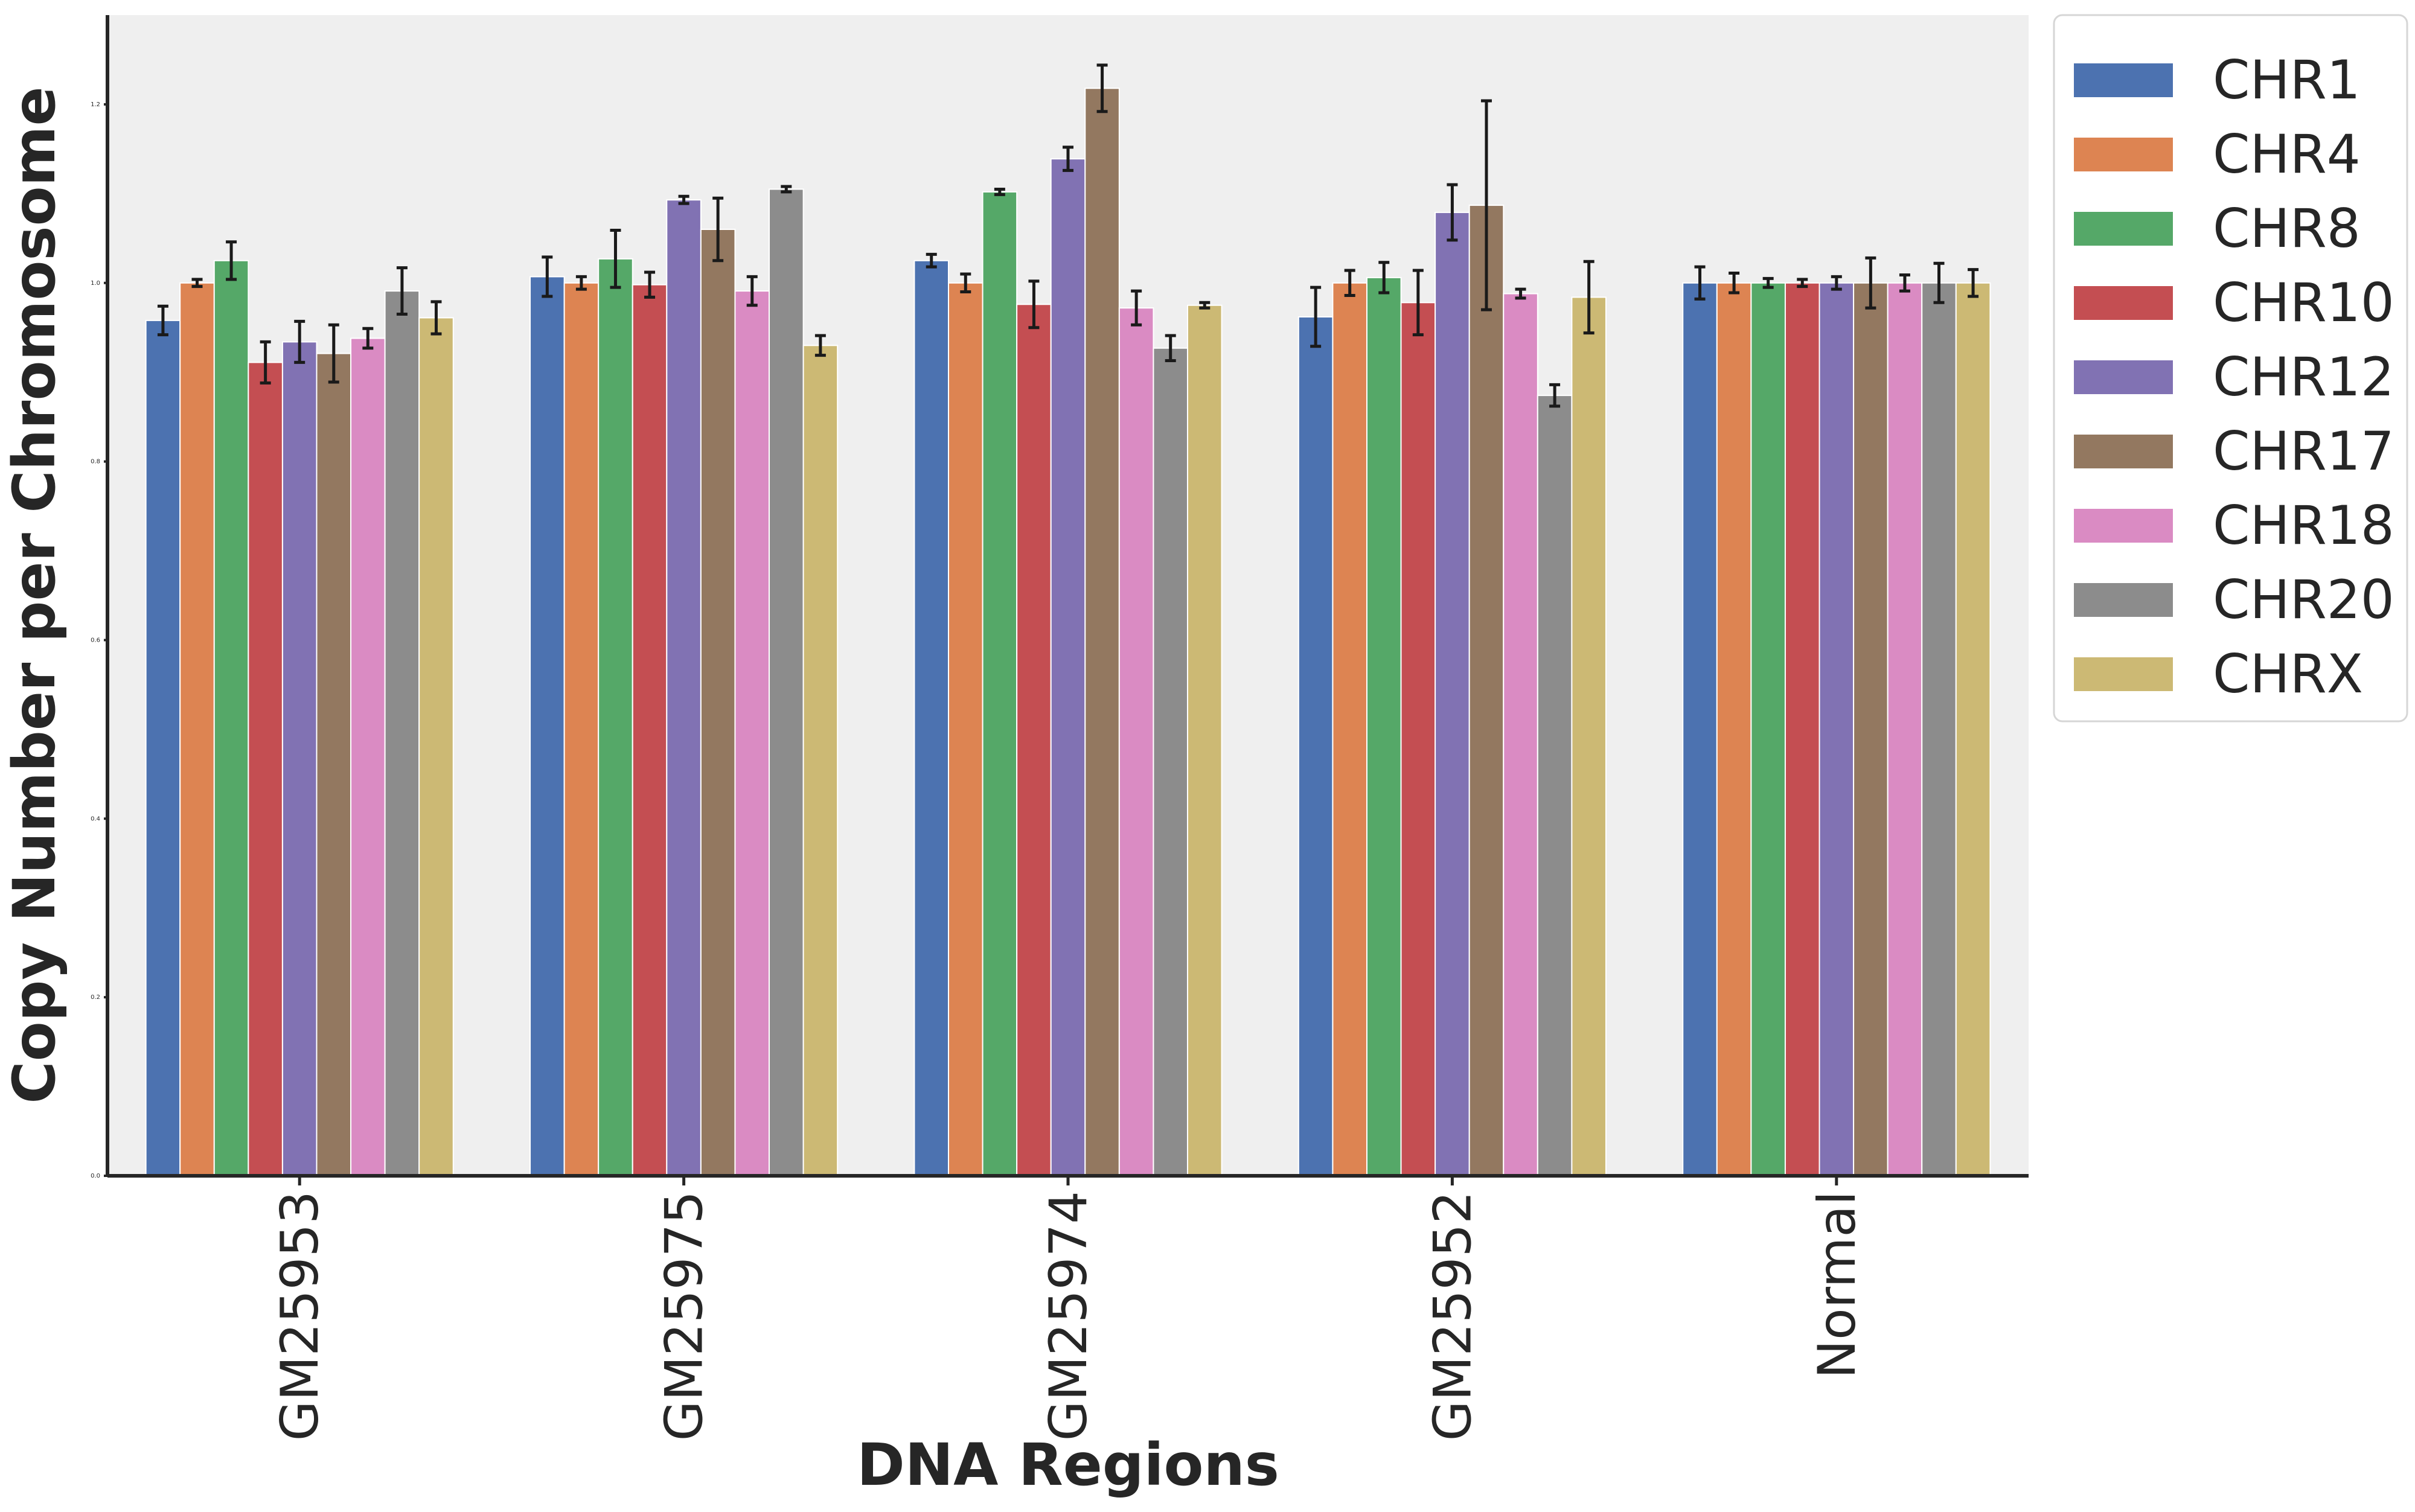 This screenshot has width=2415, height=1512. I want to click on error-bar-chr17-gm25952, so click(1486, 205).